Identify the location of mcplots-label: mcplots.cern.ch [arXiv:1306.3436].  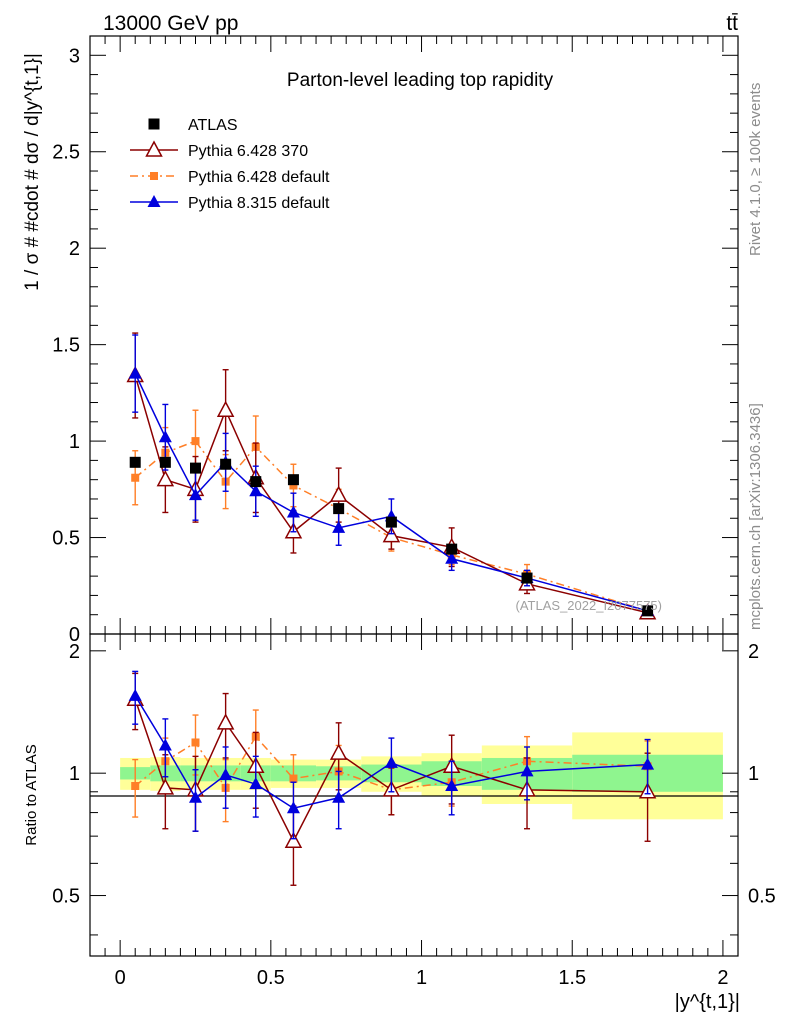
(755, 516).